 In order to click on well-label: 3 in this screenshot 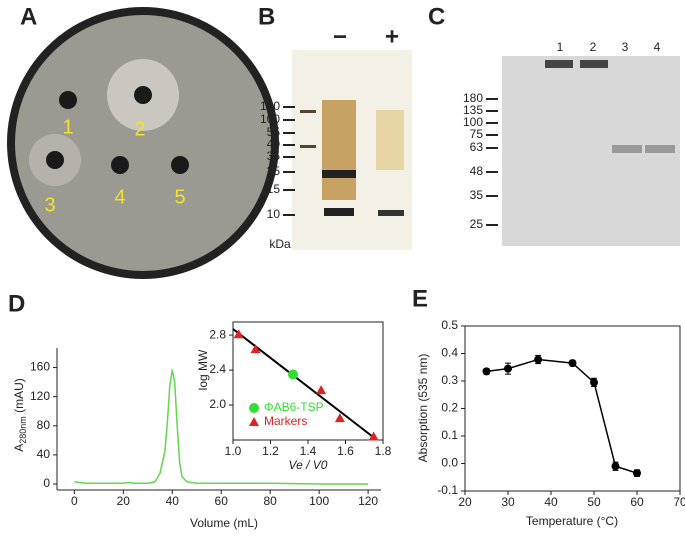, I will do `click(49, 205)`.